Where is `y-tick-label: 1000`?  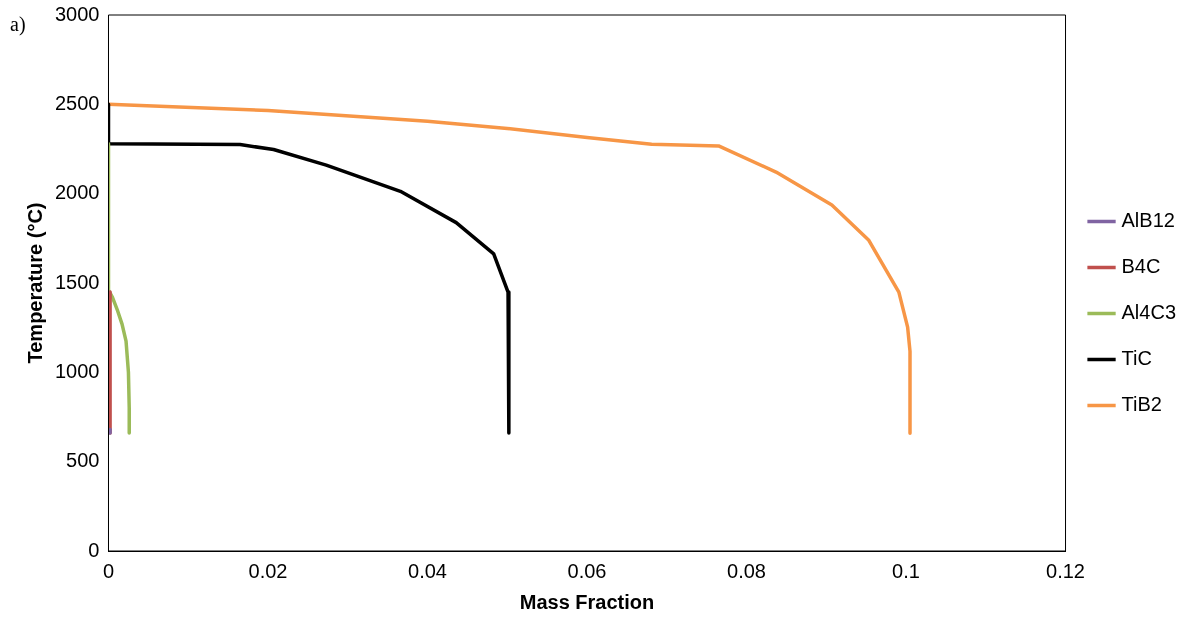
y-tick-label: 1000 is located at coordinates (77, 370).